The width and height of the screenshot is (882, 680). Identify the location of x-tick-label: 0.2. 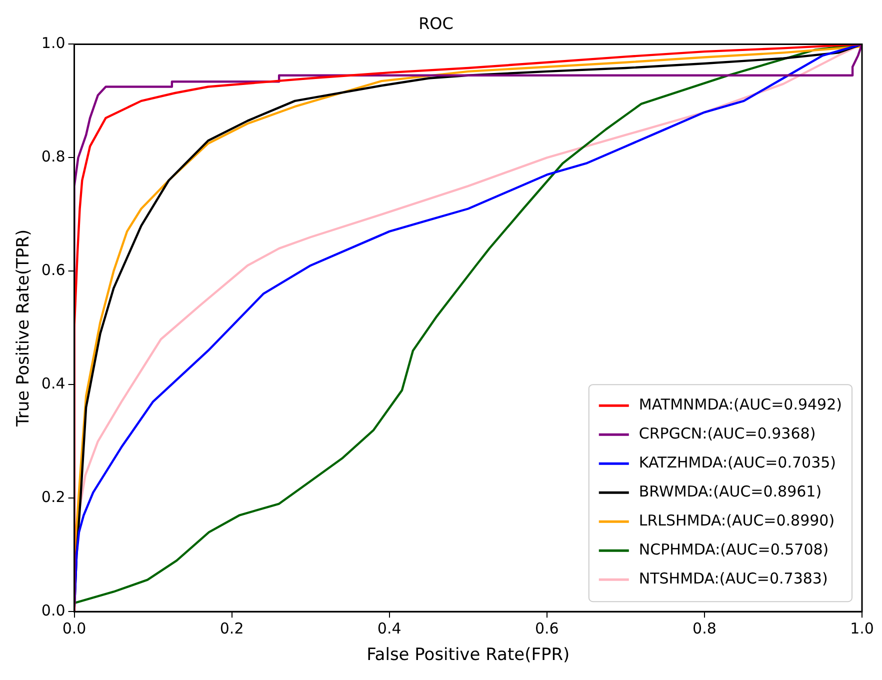
(232, 628).